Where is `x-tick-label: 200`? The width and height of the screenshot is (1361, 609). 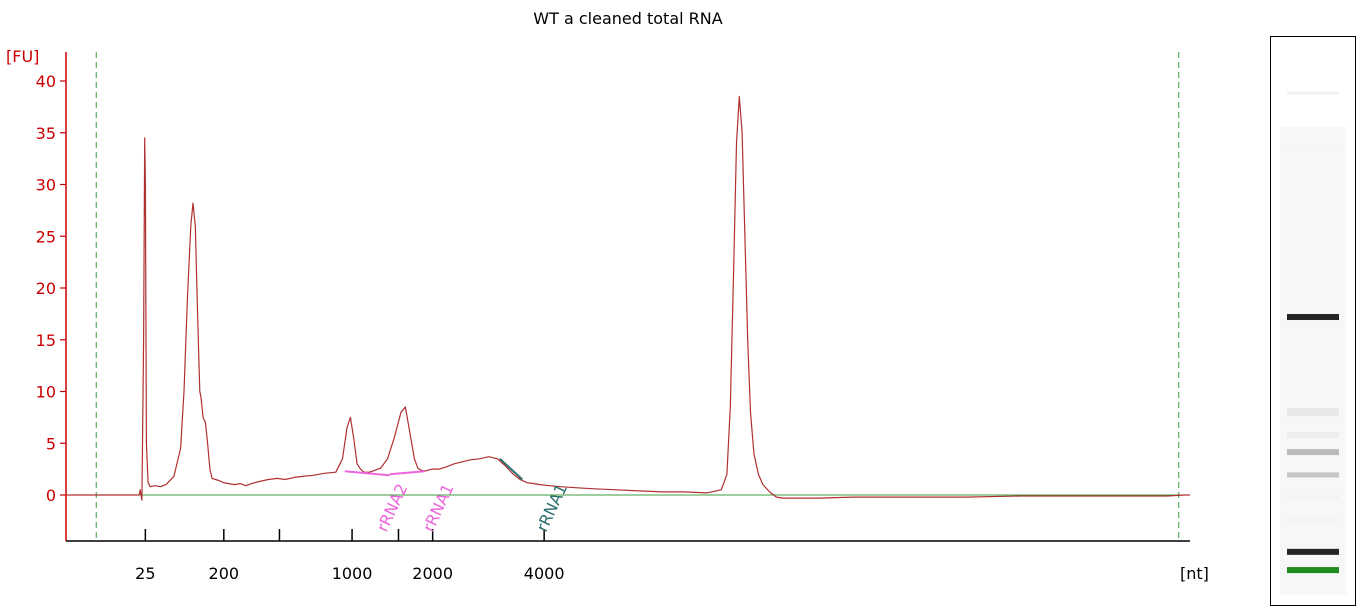
x-tick-label: 200 is located at coordinates (224, 573).